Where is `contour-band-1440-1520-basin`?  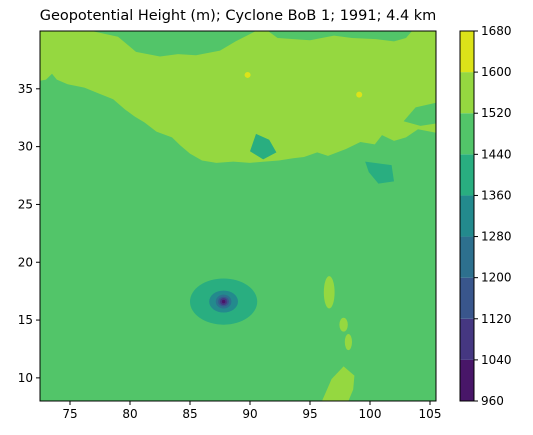
contour-band-1440-1520-basin is located at coordinates (173, 44).